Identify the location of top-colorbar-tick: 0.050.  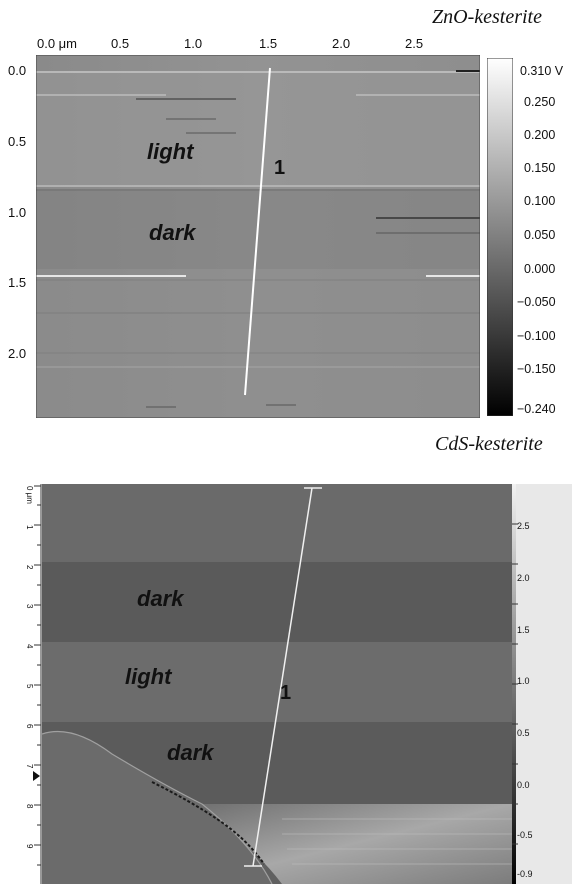
(540, 235).